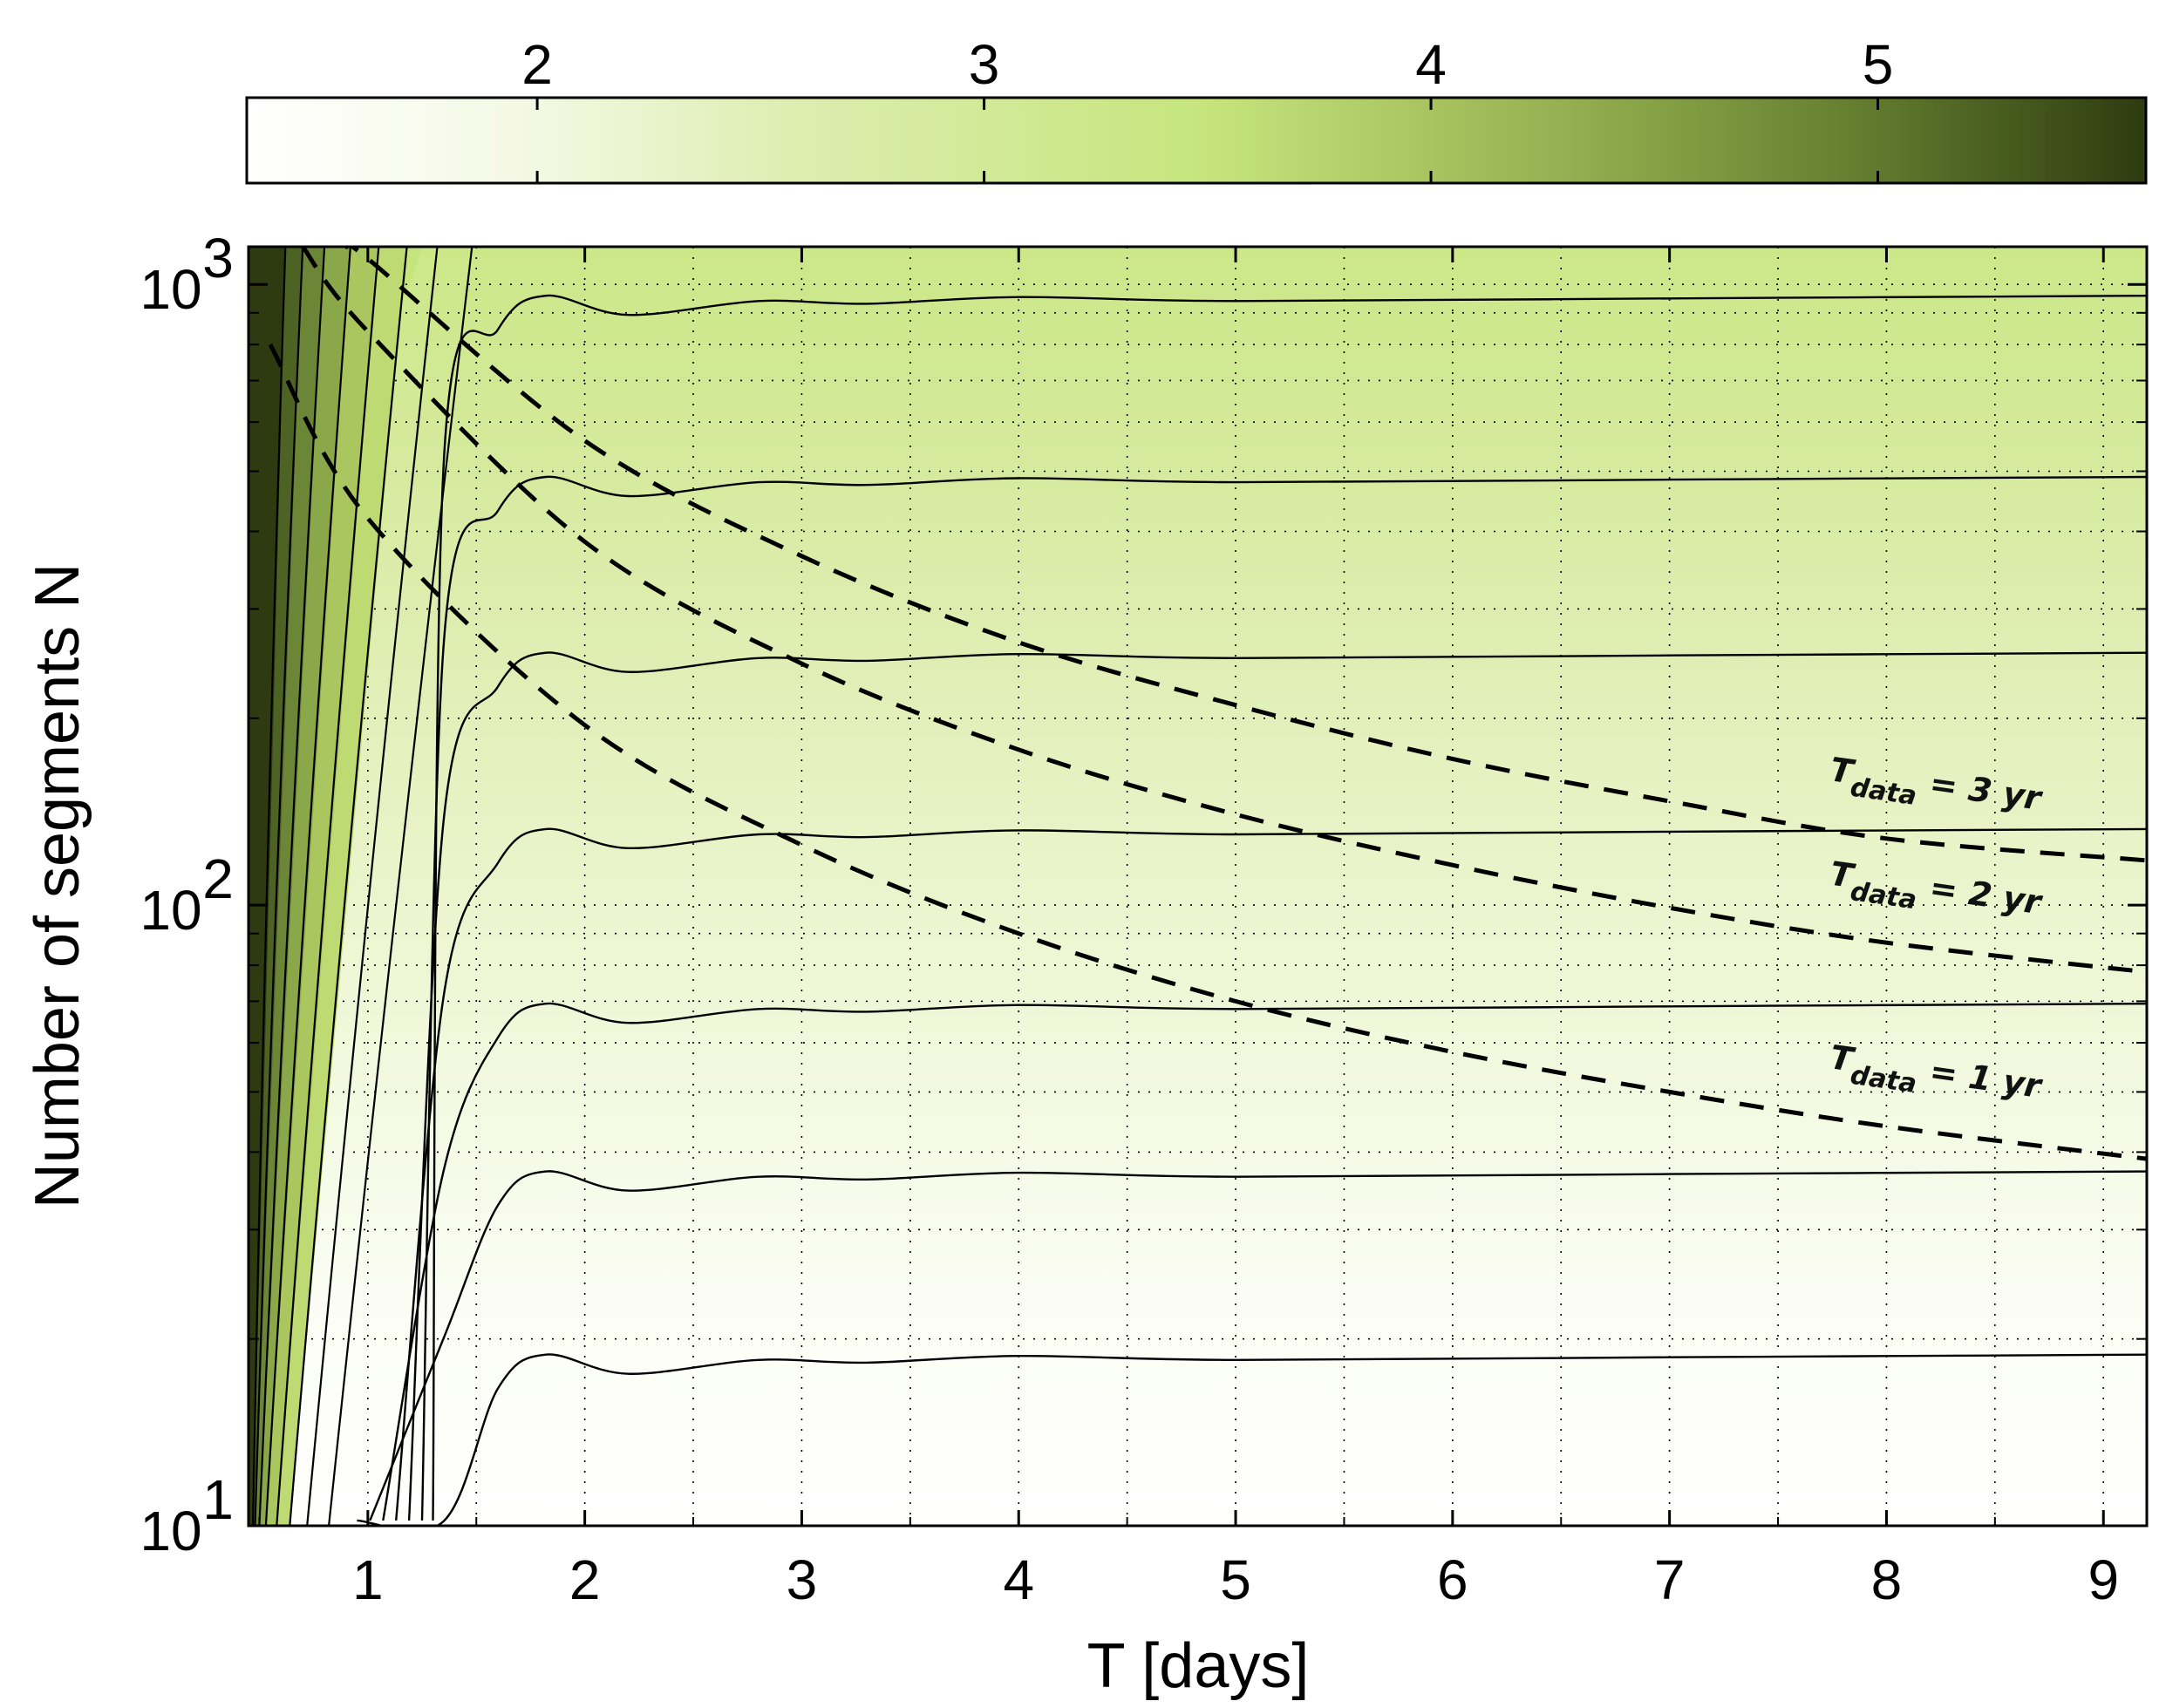 The image size is (2166, 1708). What do you see at coordinates (218, 878) in the screenshot?
I see `y-tick-exponent: 2` at bounding box center [218, 878].